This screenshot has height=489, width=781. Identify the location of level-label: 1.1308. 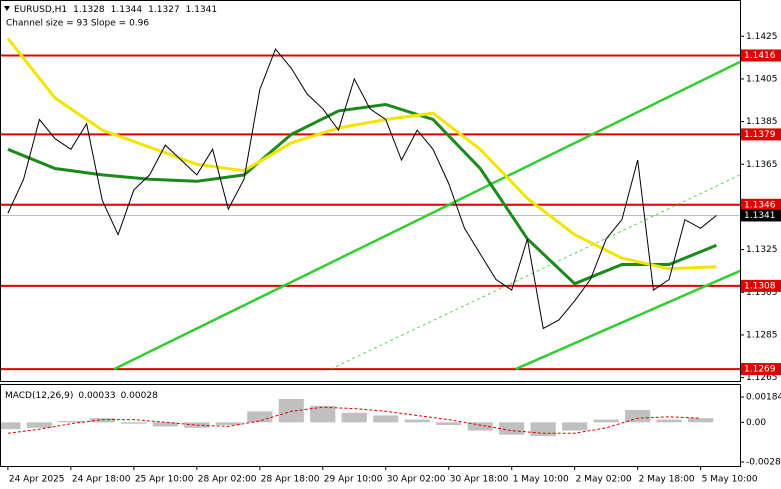
(760, 286).